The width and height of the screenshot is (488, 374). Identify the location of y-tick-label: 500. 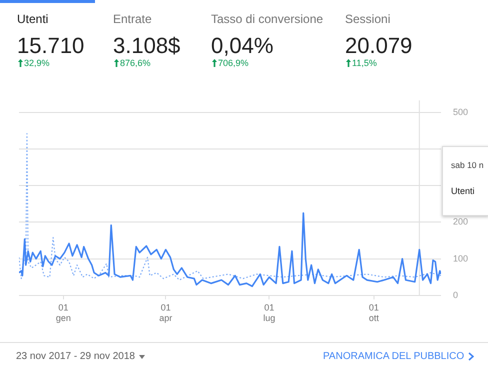
(460, 111).